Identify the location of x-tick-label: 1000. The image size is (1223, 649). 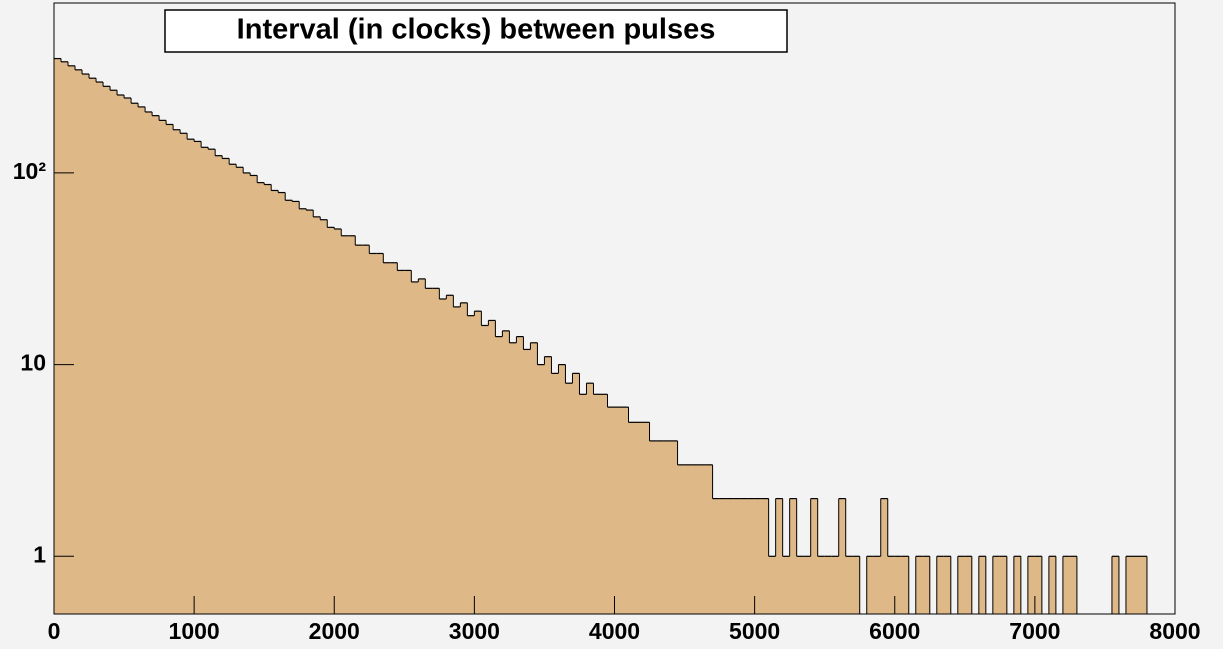
(194, 631).